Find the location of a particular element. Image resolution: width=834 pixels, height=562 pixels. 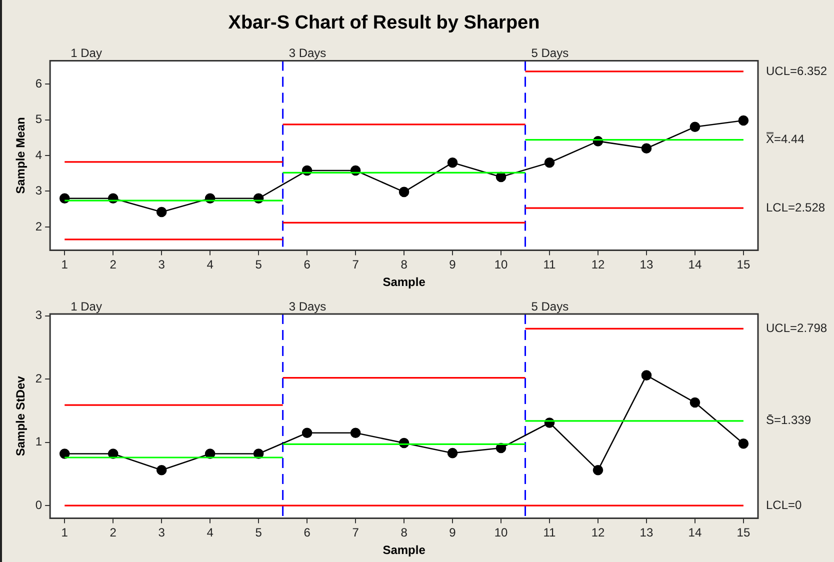

y-tick-label: 0 is located at coordinates (38, 505).